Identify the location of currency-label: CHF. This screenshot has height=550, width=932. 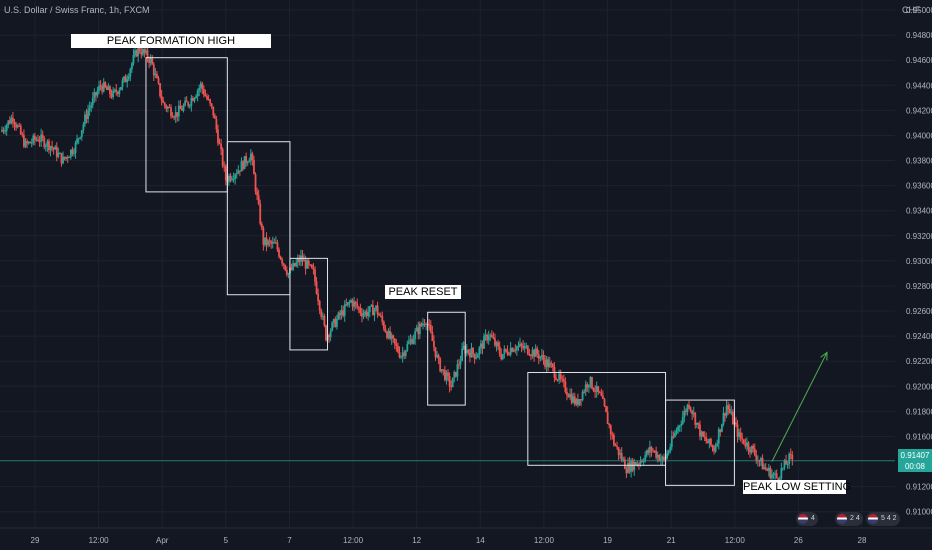
(911, 10).